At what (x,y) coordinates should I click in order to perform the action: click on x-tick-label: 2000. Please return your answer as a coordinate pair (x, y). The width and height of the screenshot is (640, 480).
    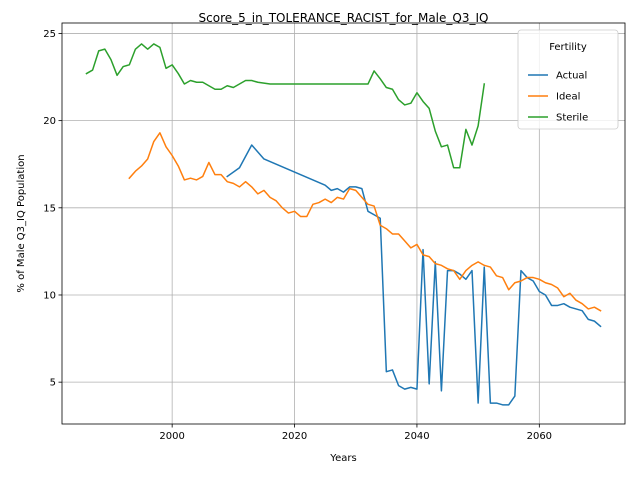
    Looking at the image, I should click on (171, 436).